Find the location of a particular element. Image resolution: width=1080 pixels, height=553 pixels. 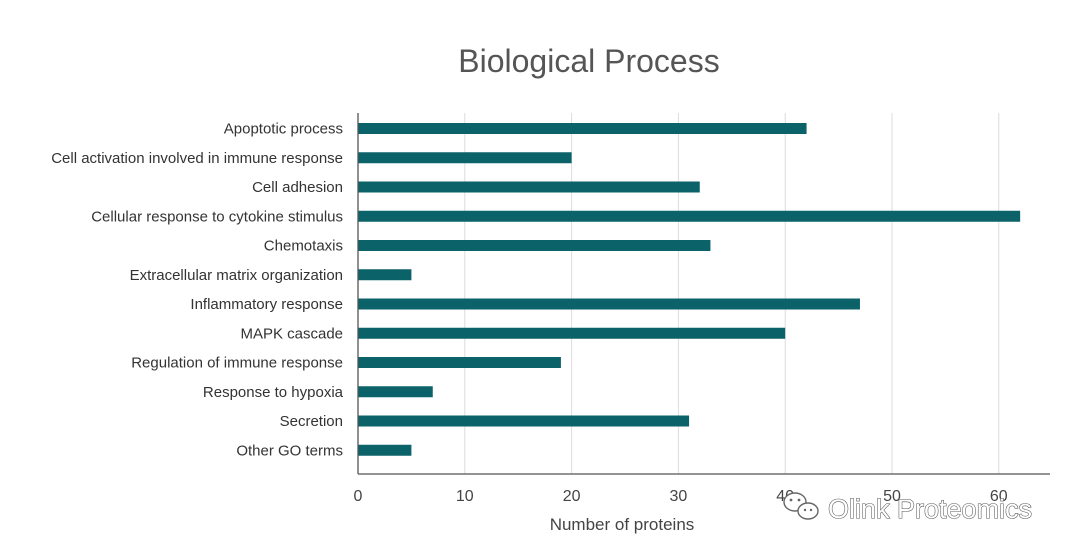

category-label: Chemotaxis is located at coordinates (303, 246).